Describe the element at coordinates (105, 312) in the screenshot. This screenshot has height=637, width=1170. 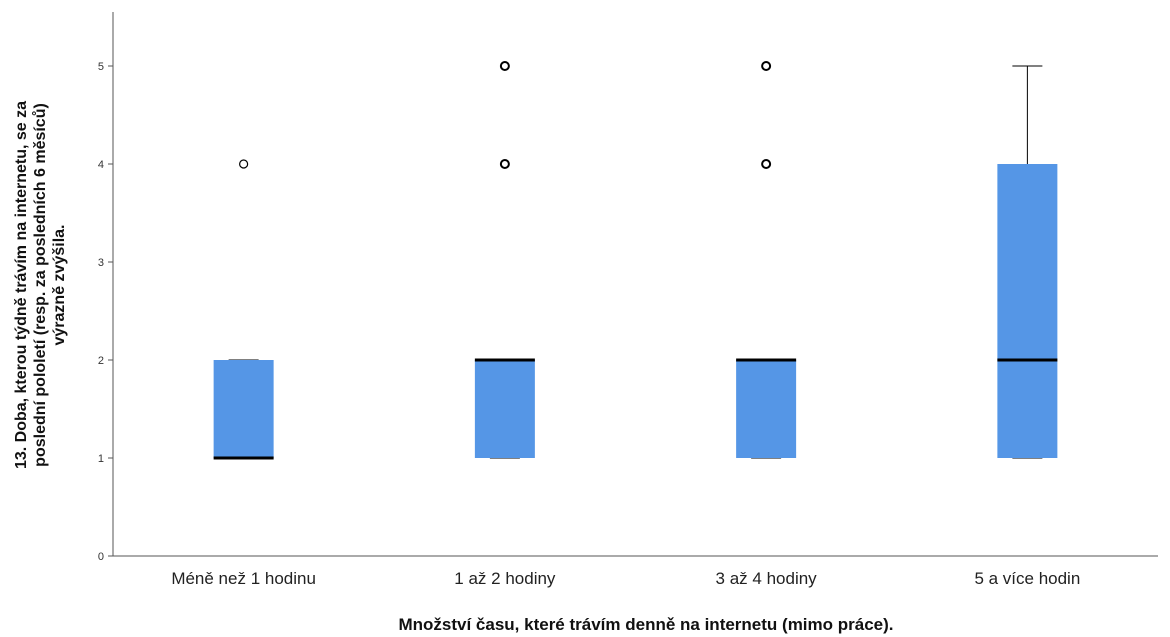
I see `y-ticks: 0 1 2 3 4 5` at that location.